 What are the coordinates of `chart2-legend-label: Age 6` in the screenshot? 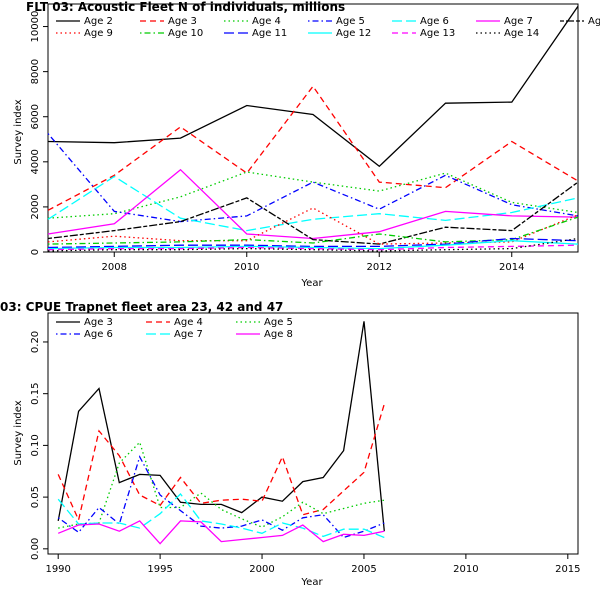 It's located at (98, 334).